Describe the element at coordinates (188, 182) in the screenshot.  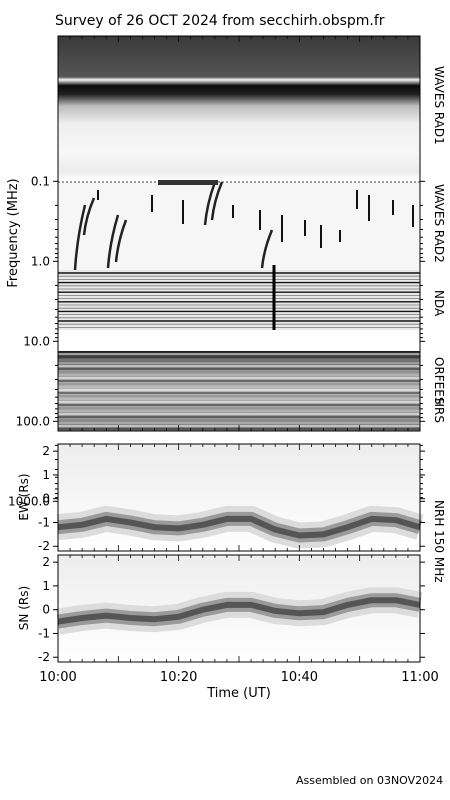
I see `rad2-emission-patch` at that location.